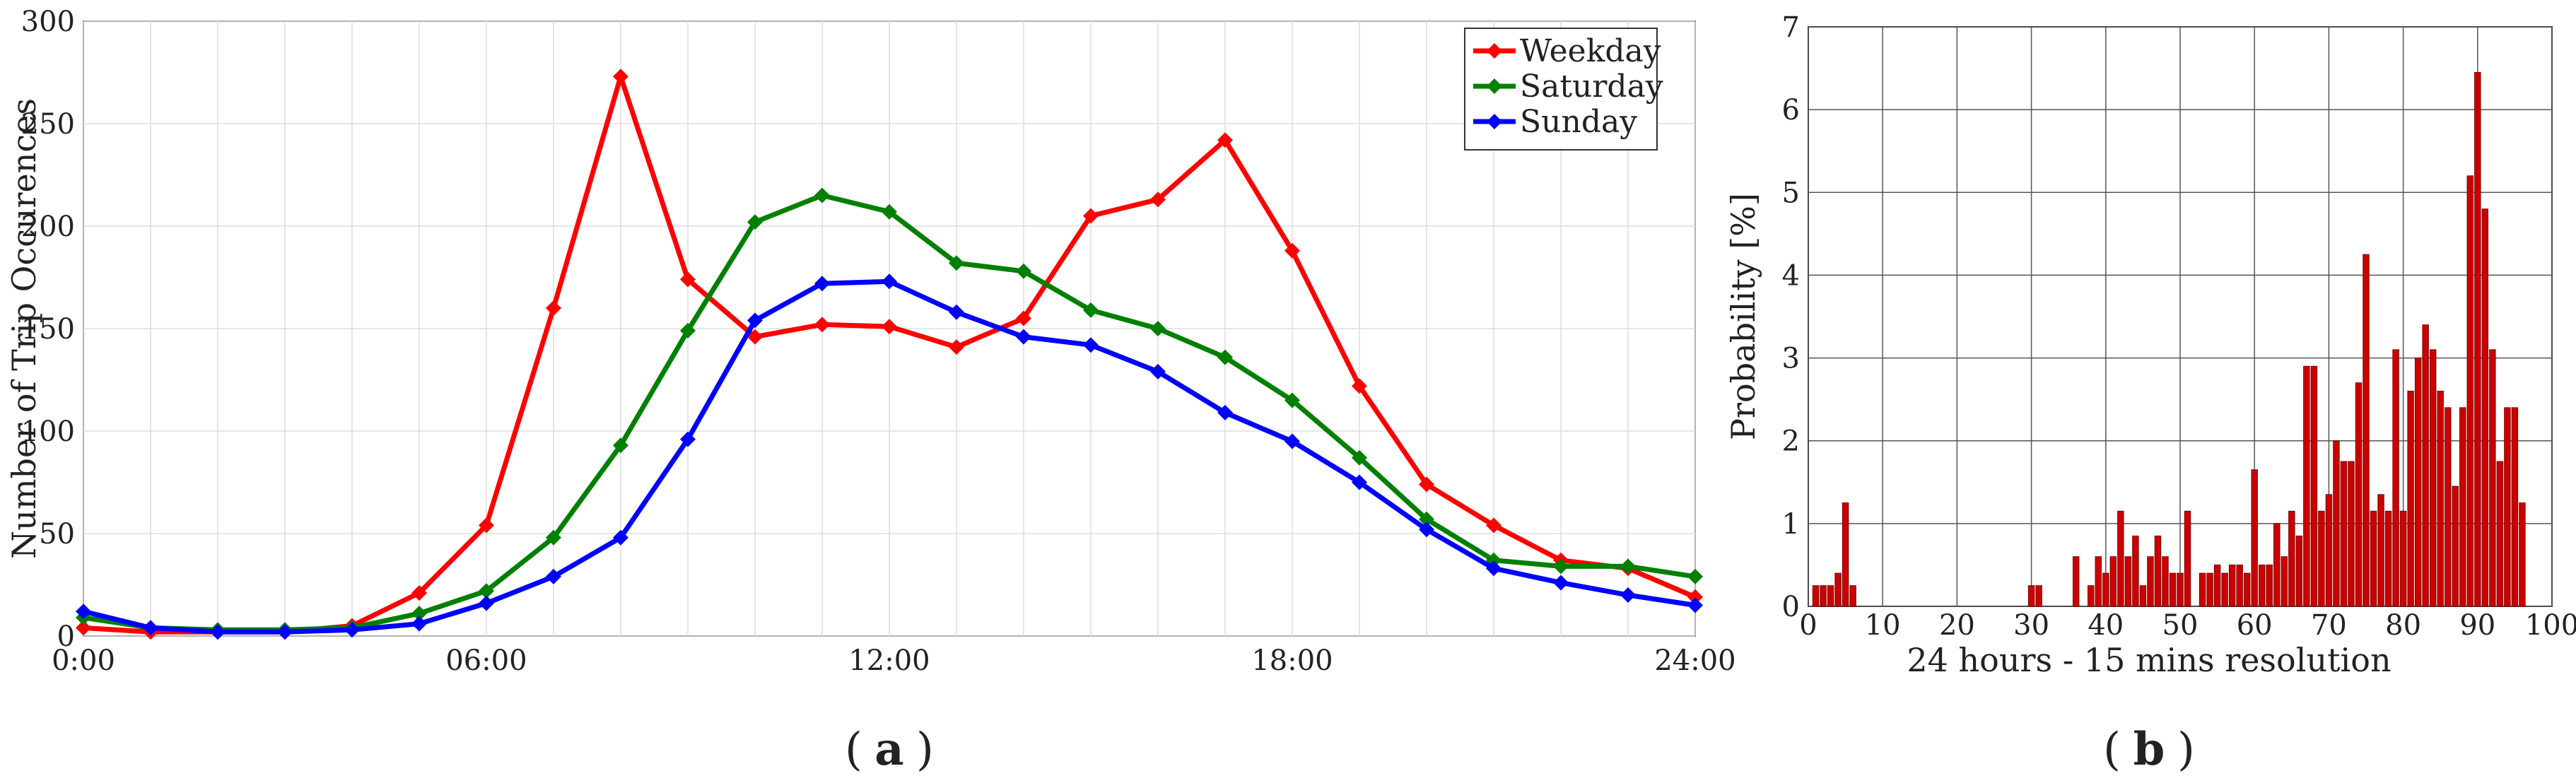 The image size is (2576, 783). Describe the element at coordinates (1957, 626) in the screenshot. I see `x-tick-label: 20` at that location.